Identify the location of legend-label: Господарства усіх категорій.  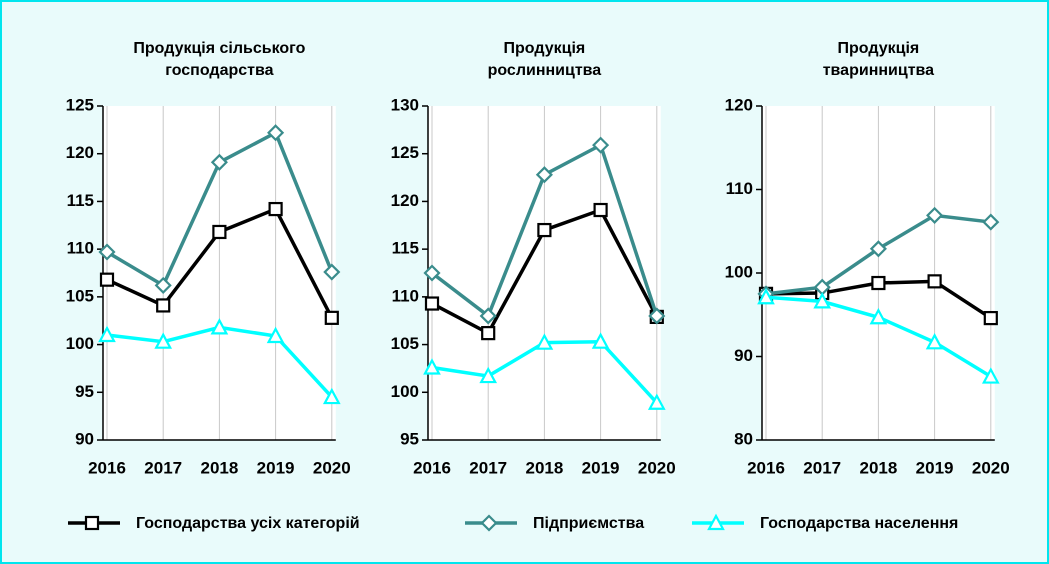
(248, 523).